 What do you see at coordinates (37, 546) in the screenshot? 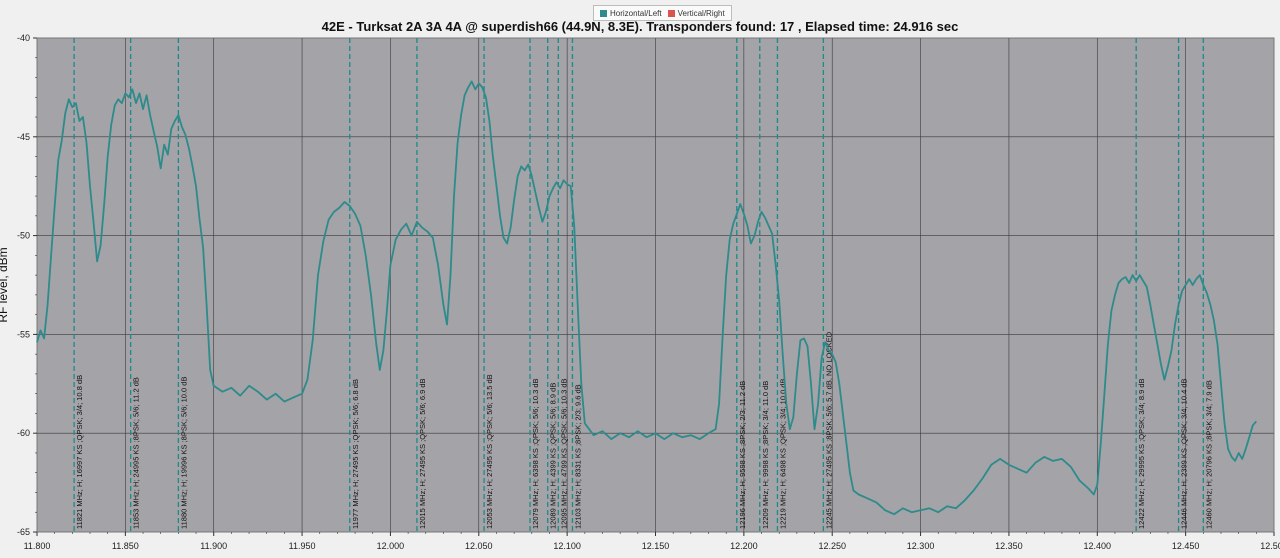
I see `x-tick-label: 11.800` at bounding box center [37, 546].